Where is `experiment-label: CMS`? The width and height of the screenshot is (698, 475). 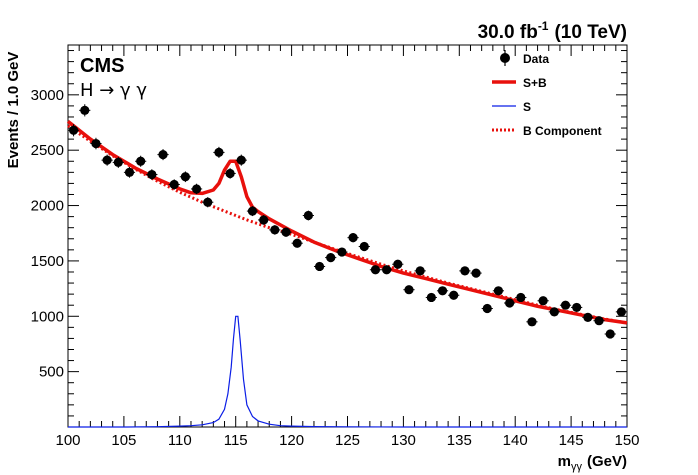 experiment-label: CMS is located at coordinates (102, 66).